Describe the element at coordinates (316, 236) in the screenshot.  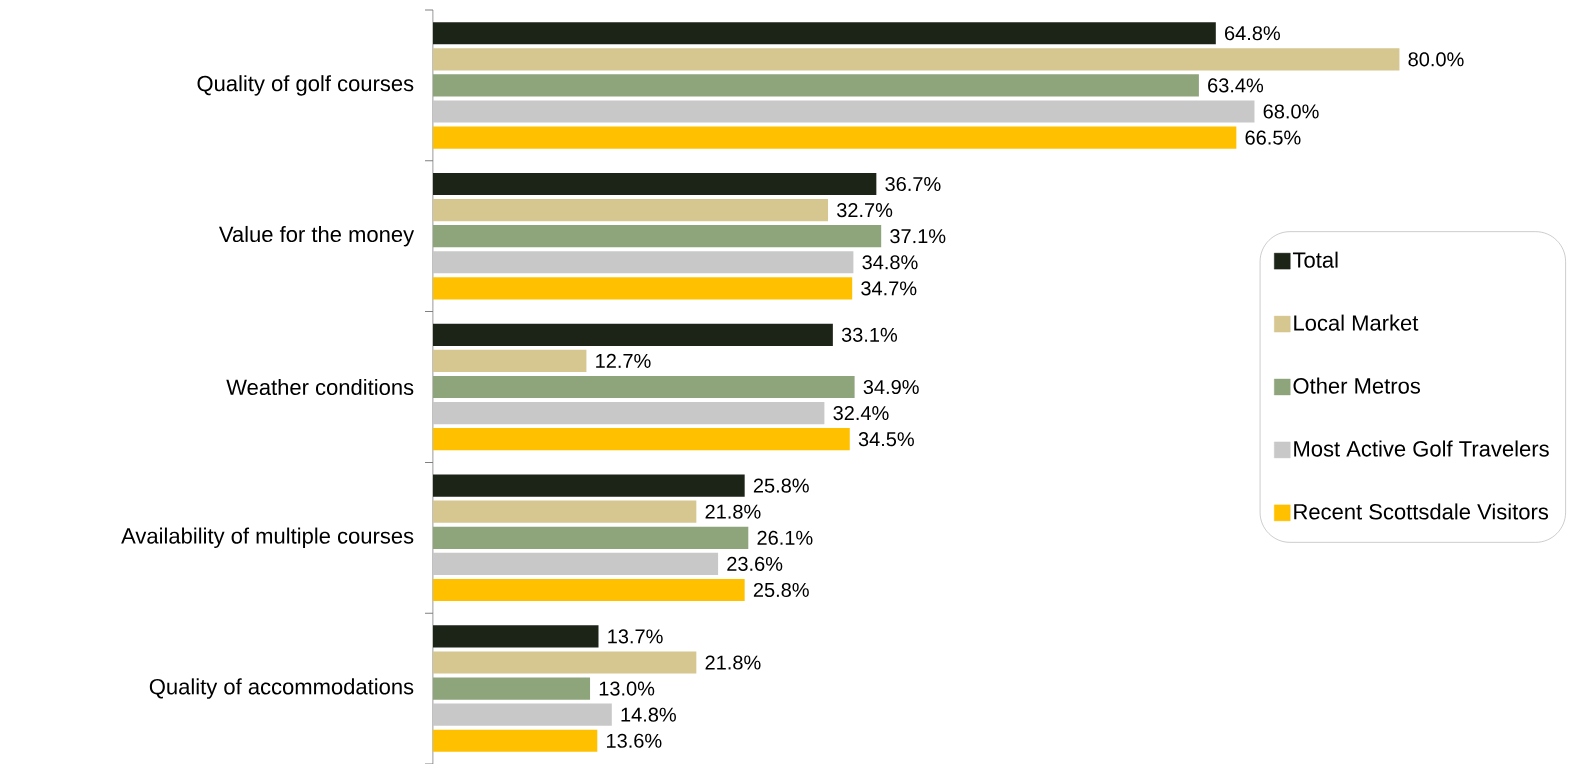
I see `y-tick-label: Value for the money` at that location.